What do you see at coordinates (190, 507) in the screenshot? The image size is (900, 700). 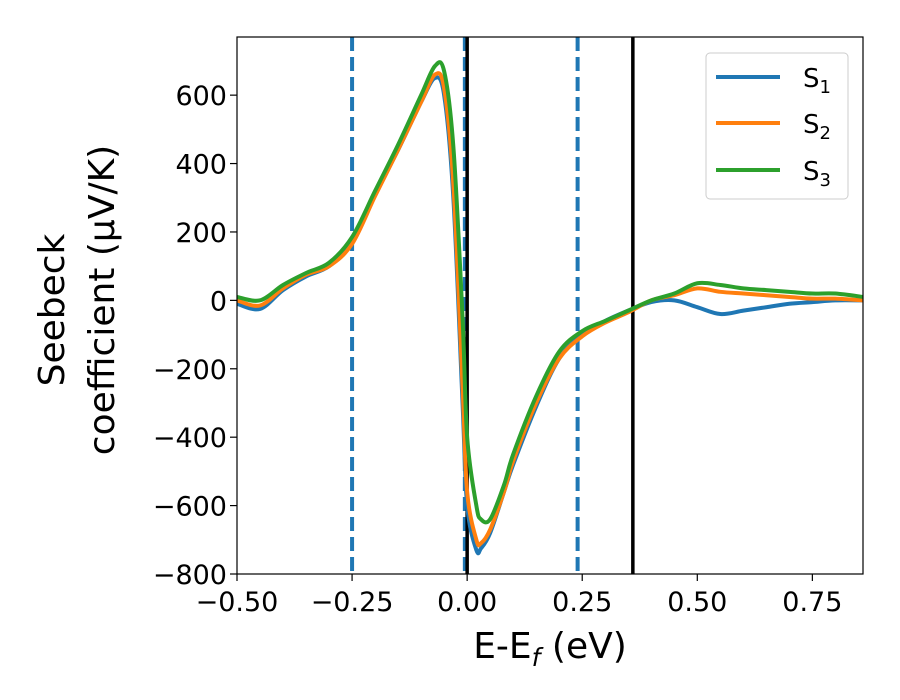 I see `y-tick-label: −600` at bounding box center [190, 507].